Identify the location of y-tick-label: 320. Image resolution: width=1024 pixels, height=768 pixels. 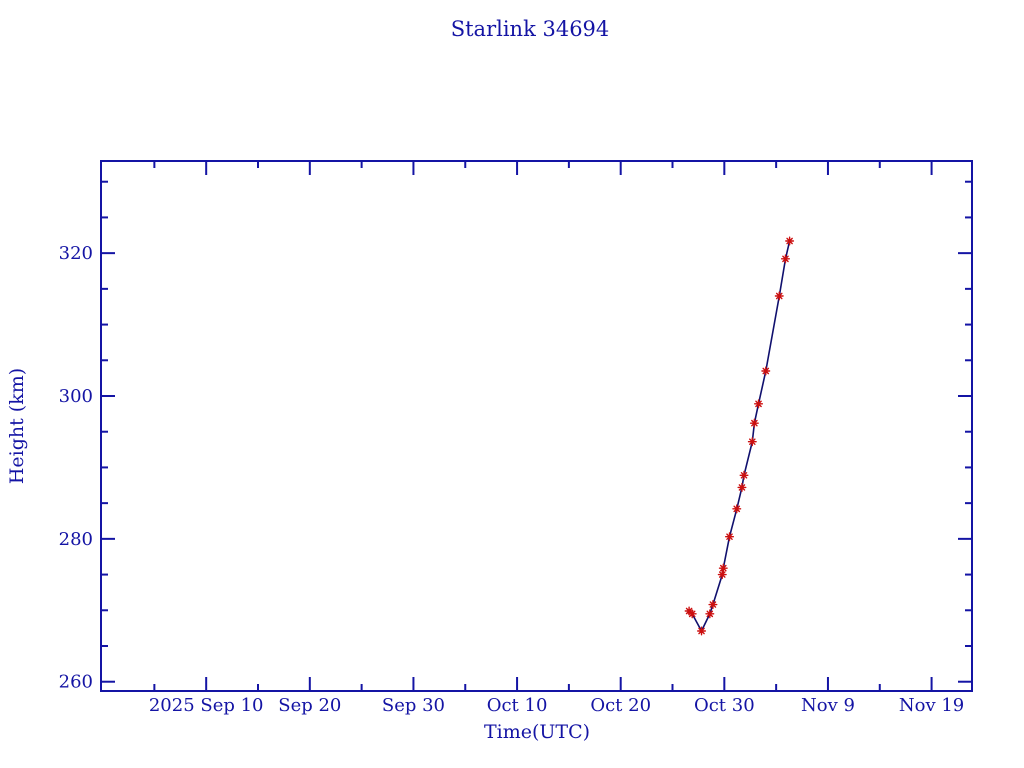
(76, 253).